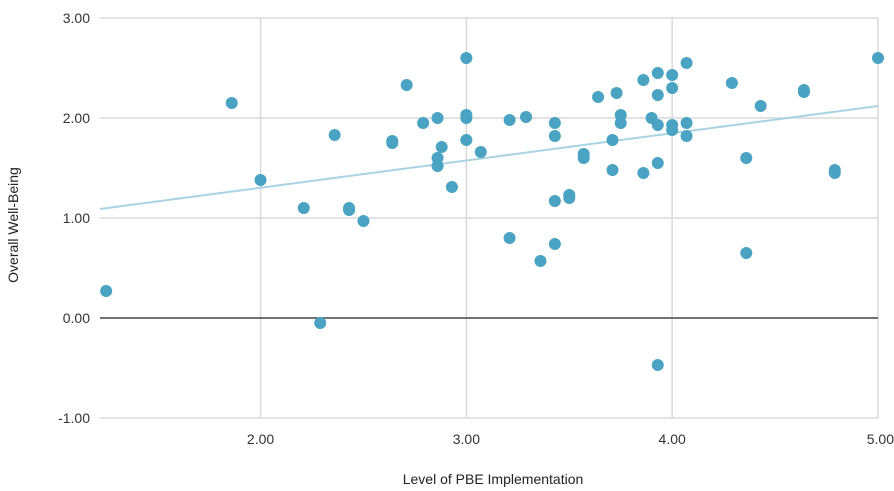 Image resolution: width=894 pixels, height=491 pixels. I want to click on y-tick-label: 3.00, so click(76, 18).